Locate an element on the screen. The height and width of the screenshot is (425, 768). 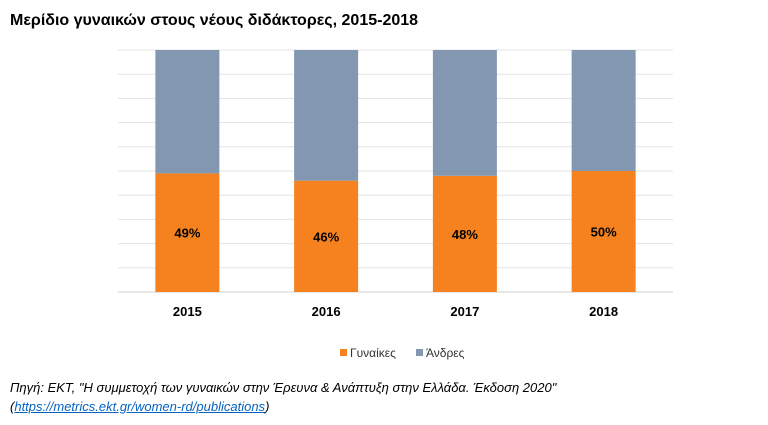
data-label-2016: 46% is located at coordinates (326, 236).